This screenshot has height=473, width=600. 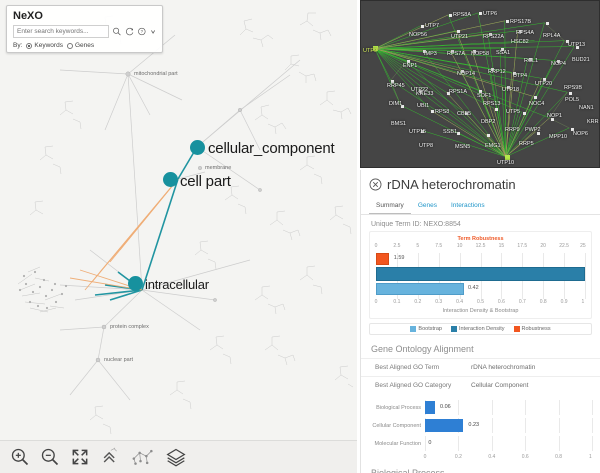 What do you see at coordinates (271, 148) in the screenshot?
I see `ontology-node-label-cellular-component: cellular_component` at bounding box center [271, 148].